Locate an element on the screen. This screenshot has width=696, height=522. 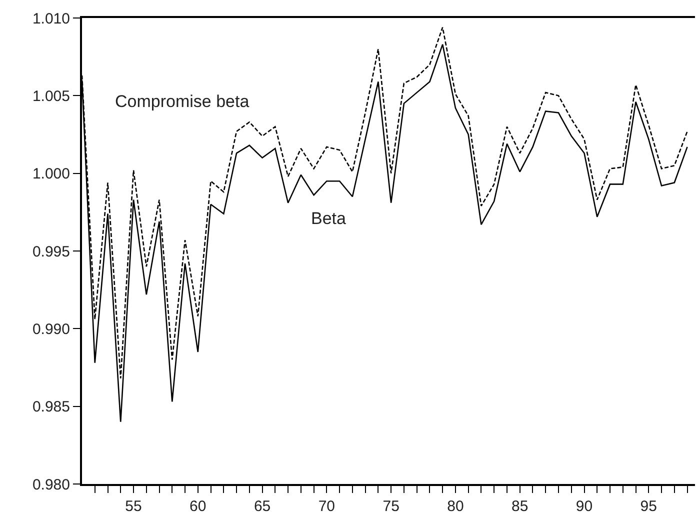
x-tick-label: 80 is located at coordinates (455, 506).